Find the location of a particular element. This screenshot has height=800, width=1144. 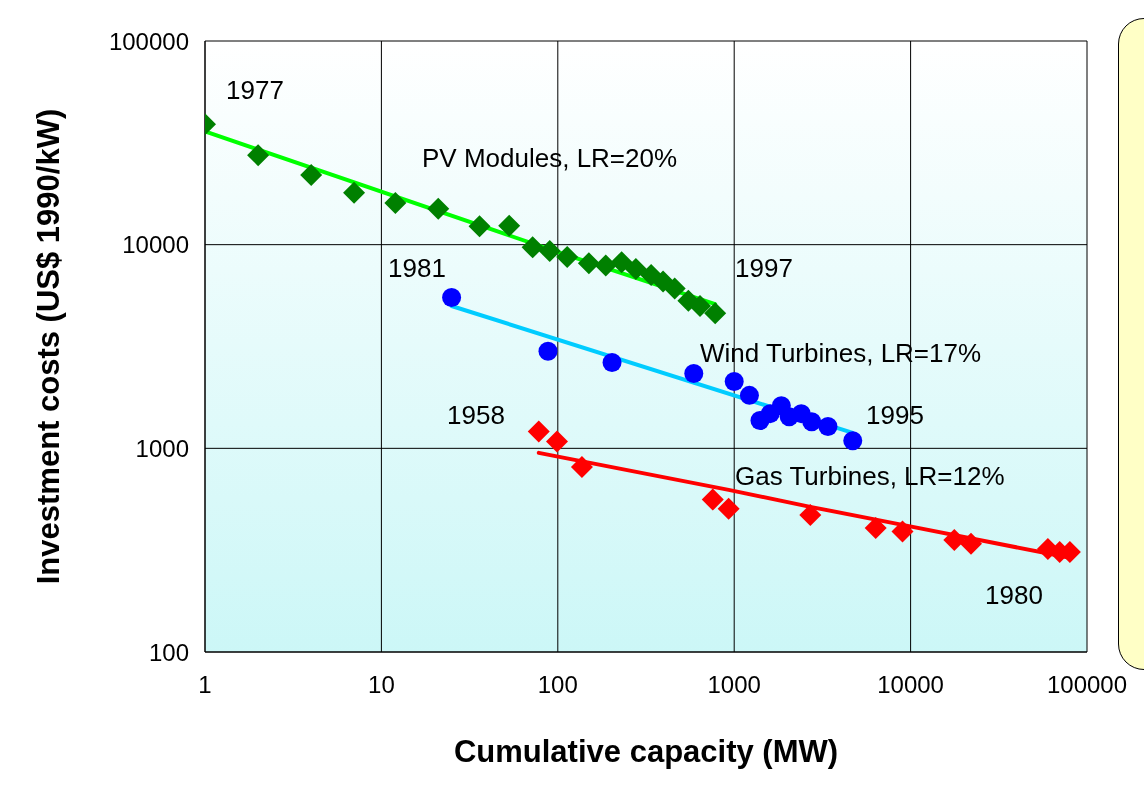

y-tick-label: 10000 is located at coordinates (155, 245).